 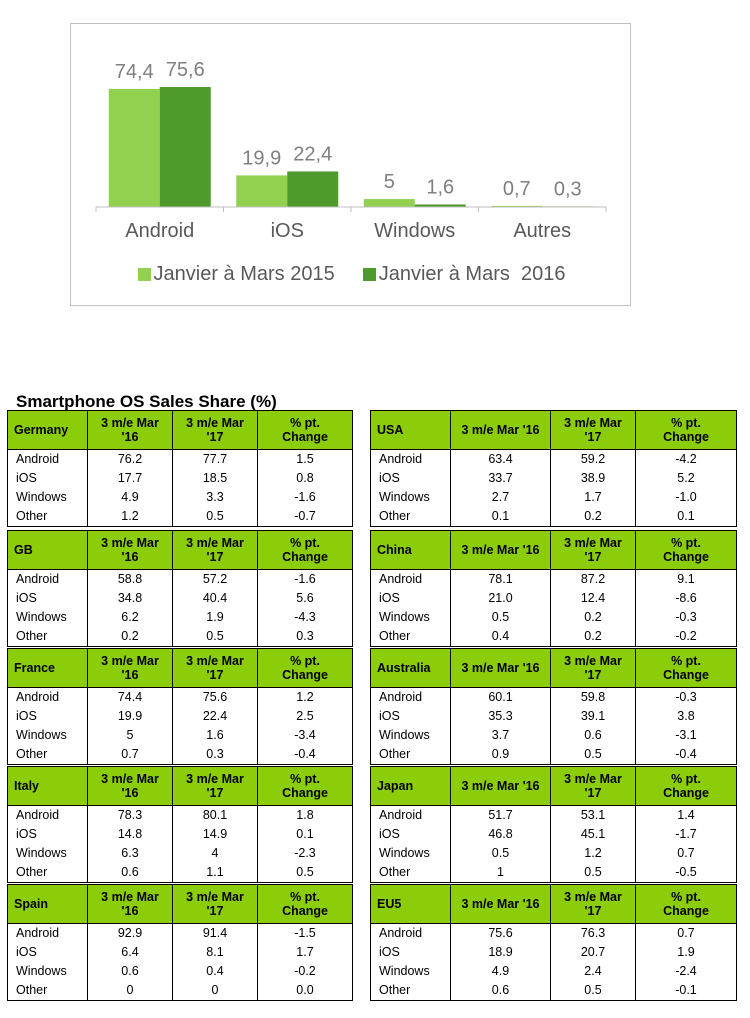 I want to click on pt-change: 1.2, so click(x=305, y=697).